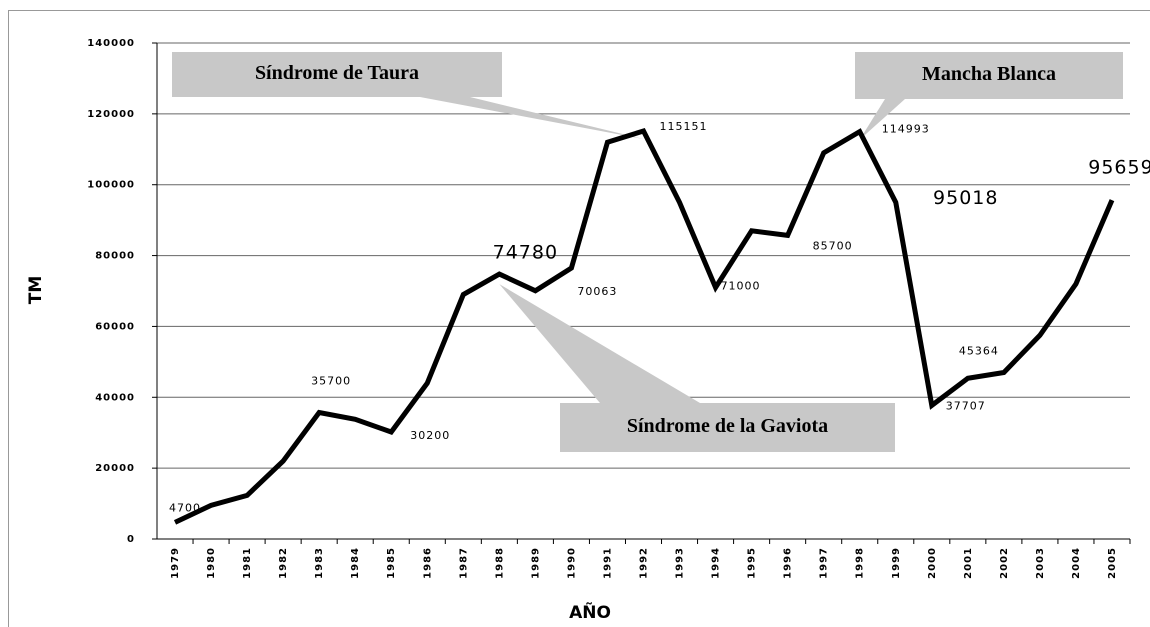 The image size is (1150, 627). I want to click on y-tick-label: 0, so click(131, 539).